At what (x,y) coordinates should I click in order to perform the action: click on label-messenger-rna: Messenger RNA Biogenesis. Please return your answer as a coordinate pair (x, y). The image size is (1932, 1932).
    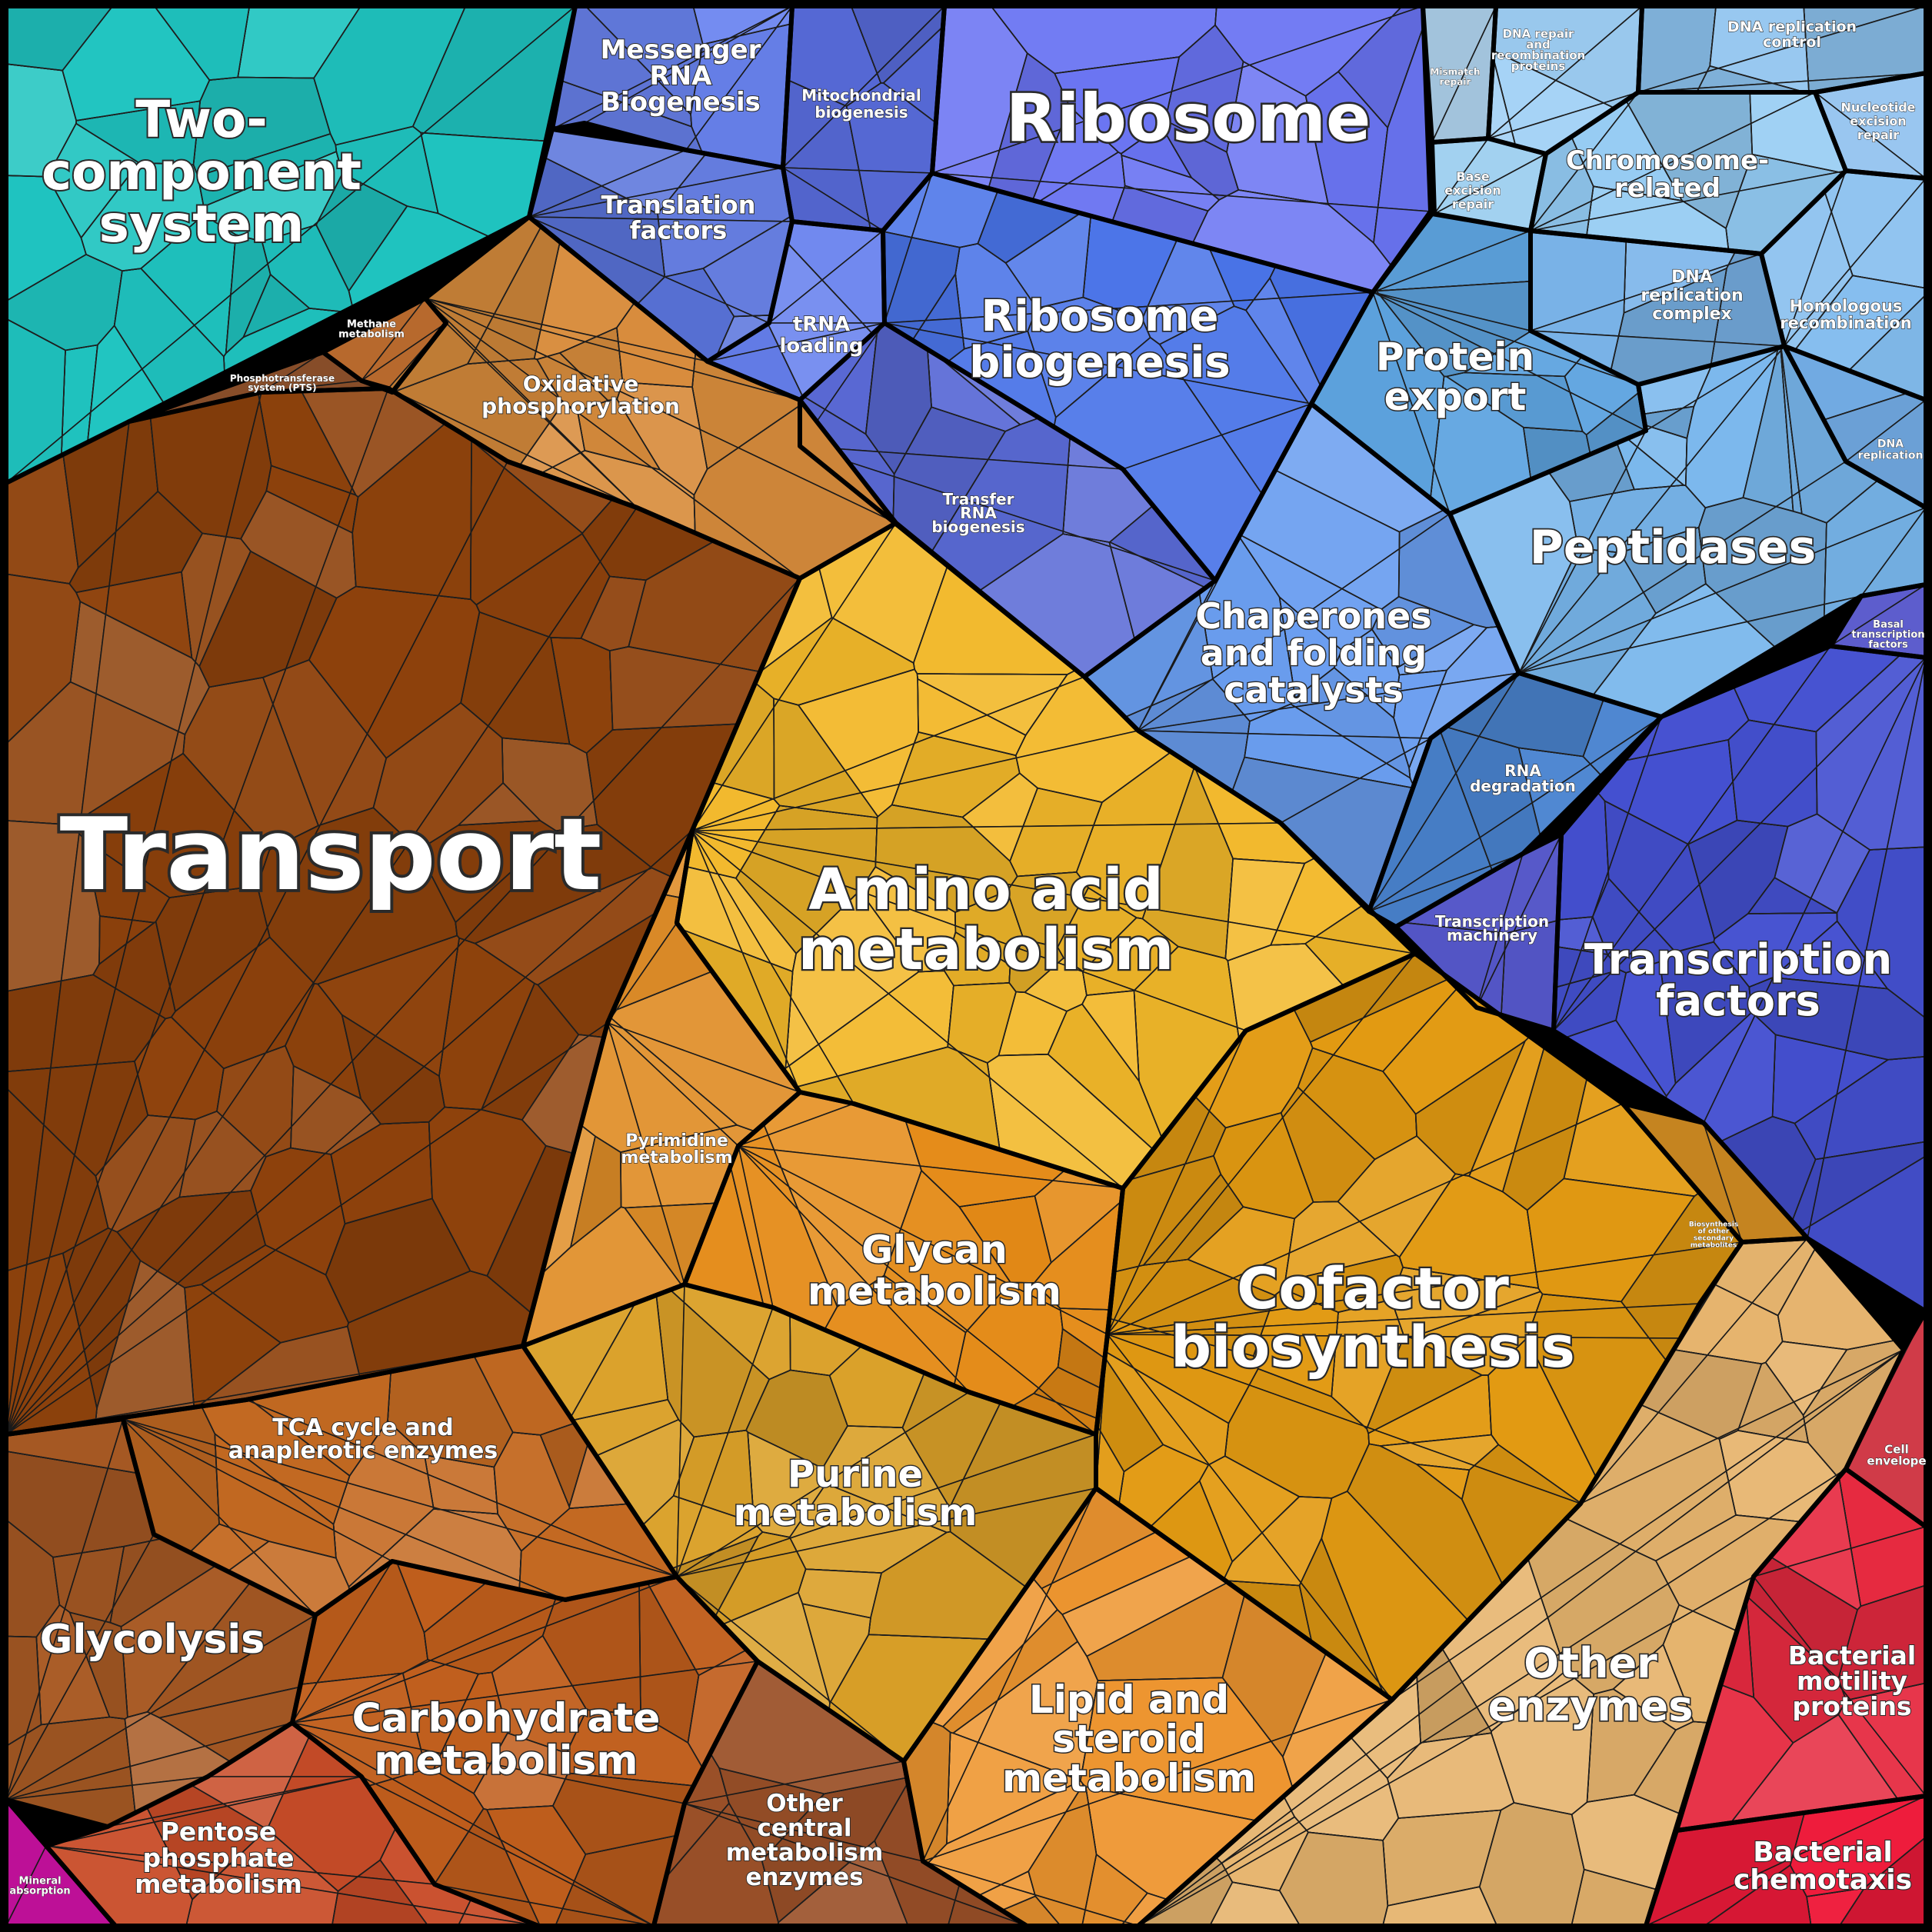
    Looking at the image, I should click on (681, 76).